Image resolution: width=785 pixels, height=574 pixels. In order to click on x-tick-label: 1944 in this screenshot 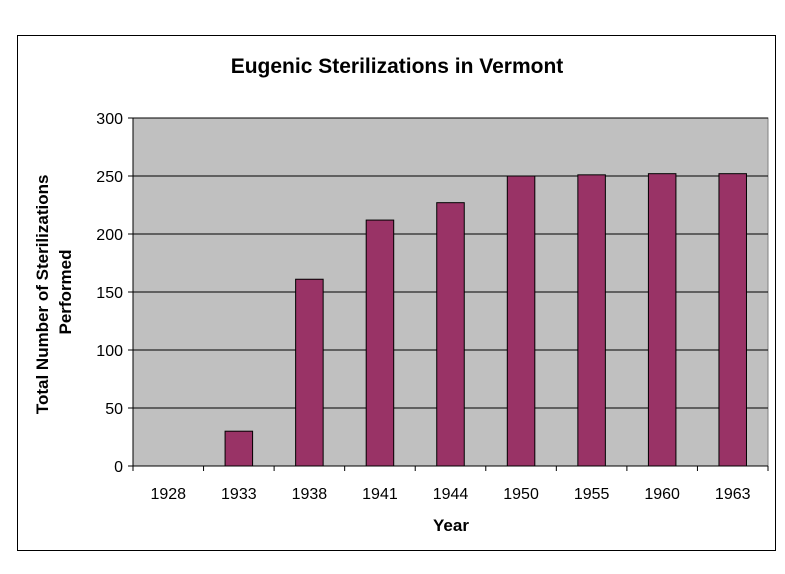, I will do `click(451, 494)`.